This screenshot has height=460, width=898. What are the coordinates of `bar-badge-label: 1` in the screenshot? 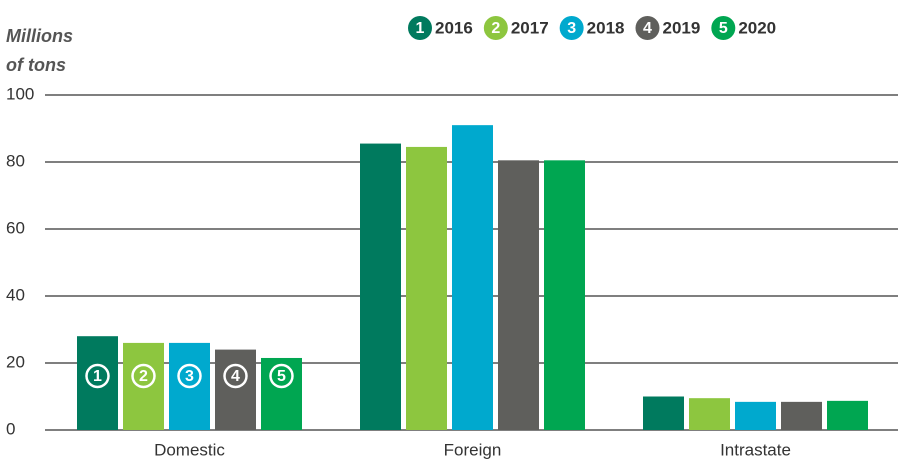 It's located at (97, 376).